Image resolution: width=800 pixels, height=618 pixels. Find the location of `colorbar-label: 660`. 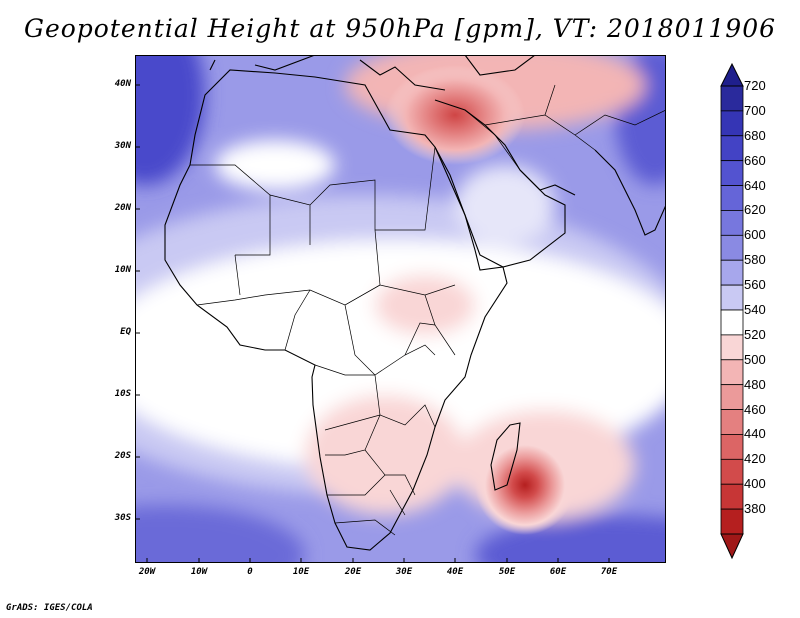

colorbar-label: 660 is located at coordinates (755, 160).